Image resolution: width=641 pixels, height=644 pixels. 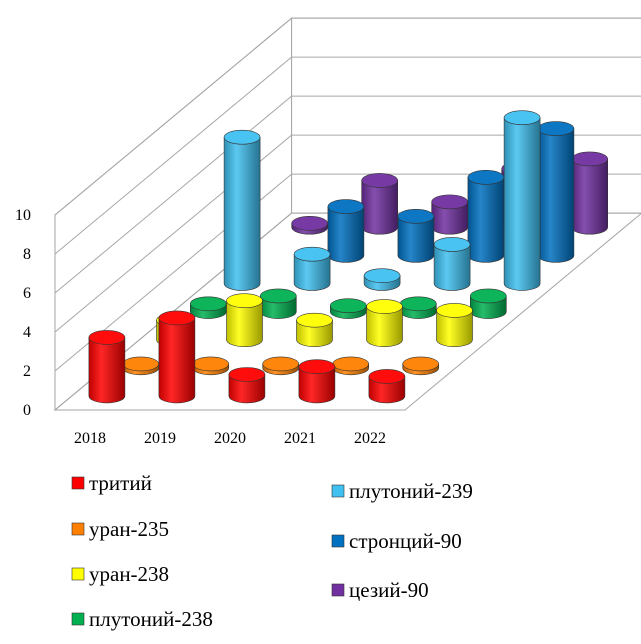 What do you see at coordinates (151, 619) in the screenshot?
I see `legend-label: плутоний-238` at bounding box center [151, 619].